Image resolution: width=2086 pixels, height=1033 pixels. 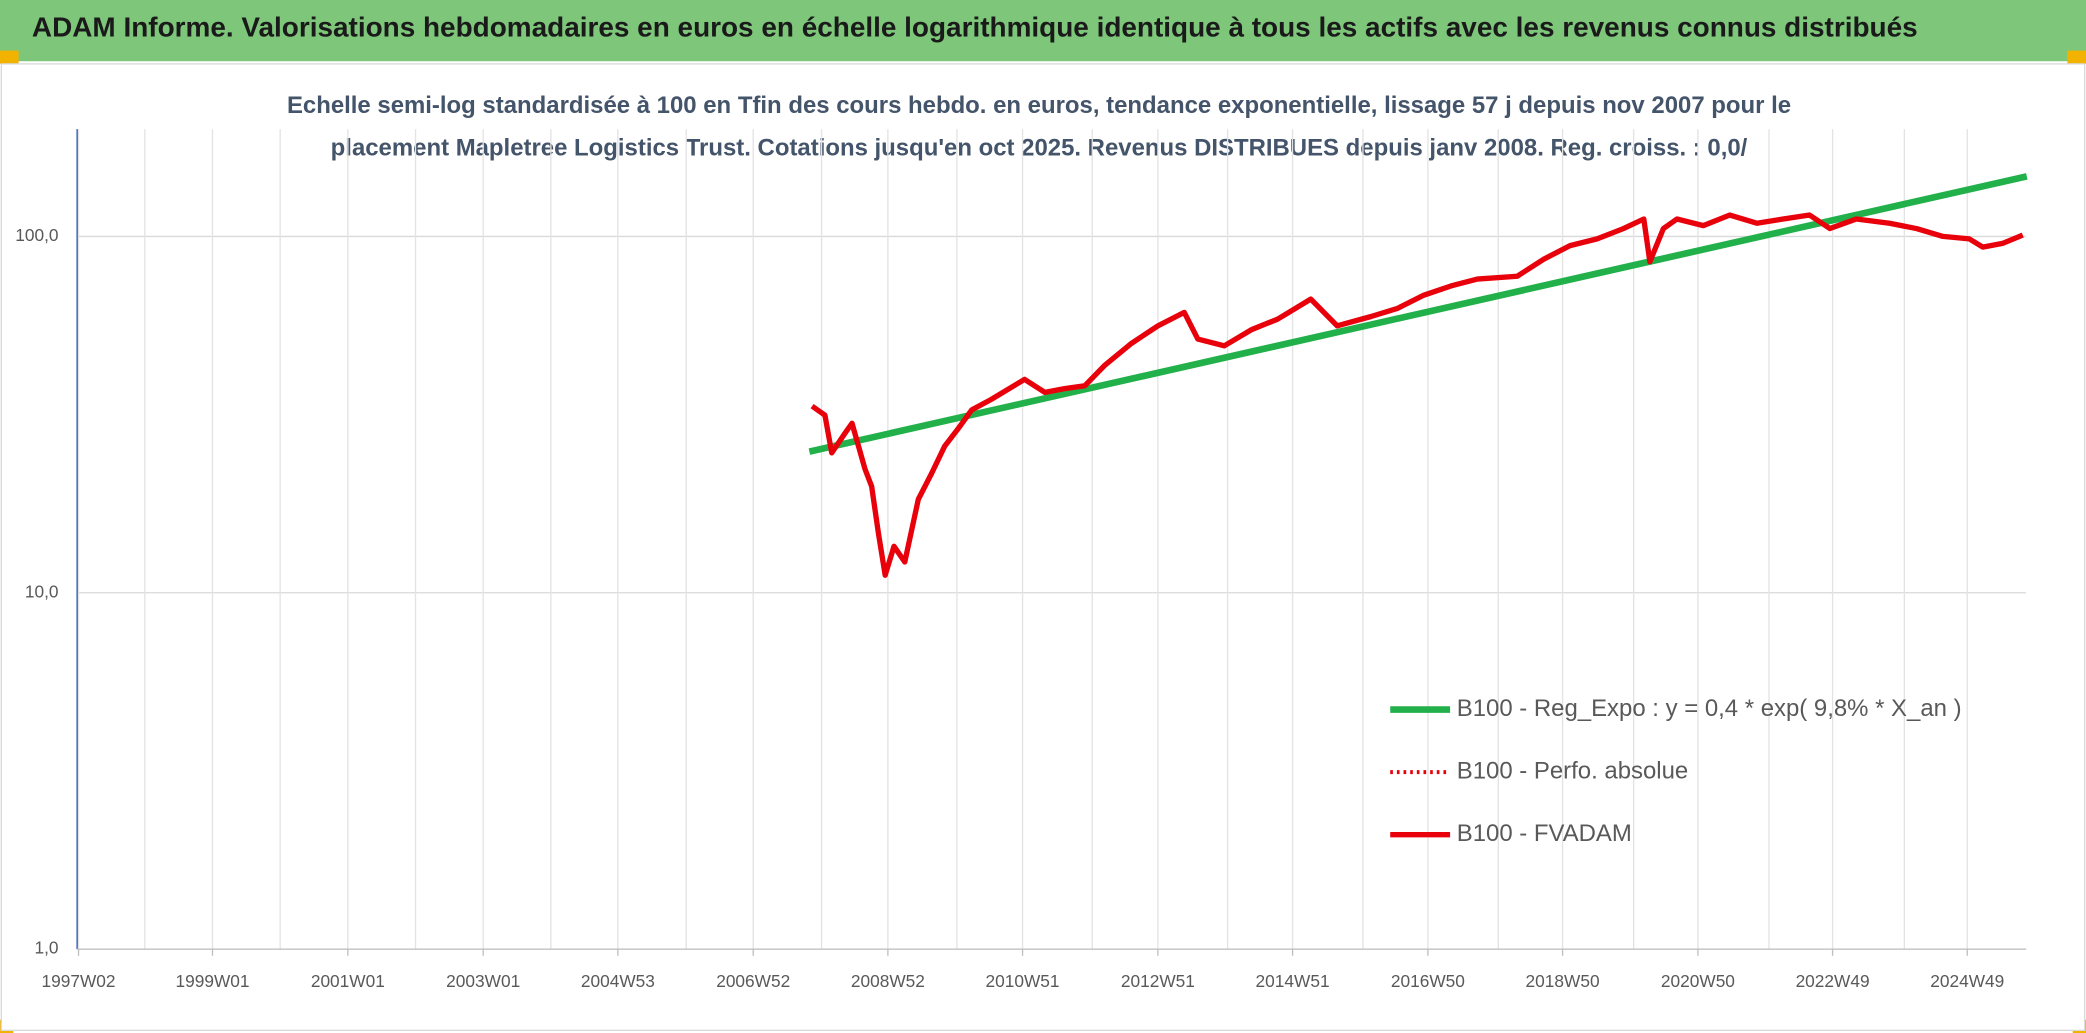 I want to click on x-tick-label: 1997W02, so click(x=79, y=981).